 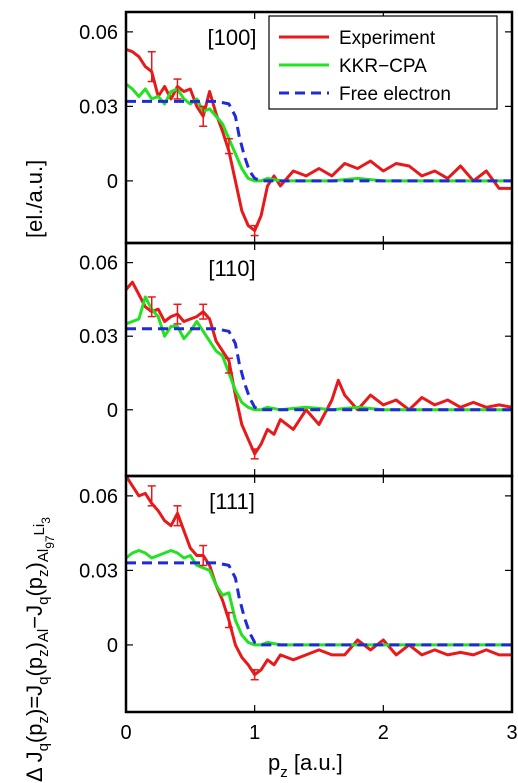 I want to click on x-tick-label: 3, so click(x=511, y=733).